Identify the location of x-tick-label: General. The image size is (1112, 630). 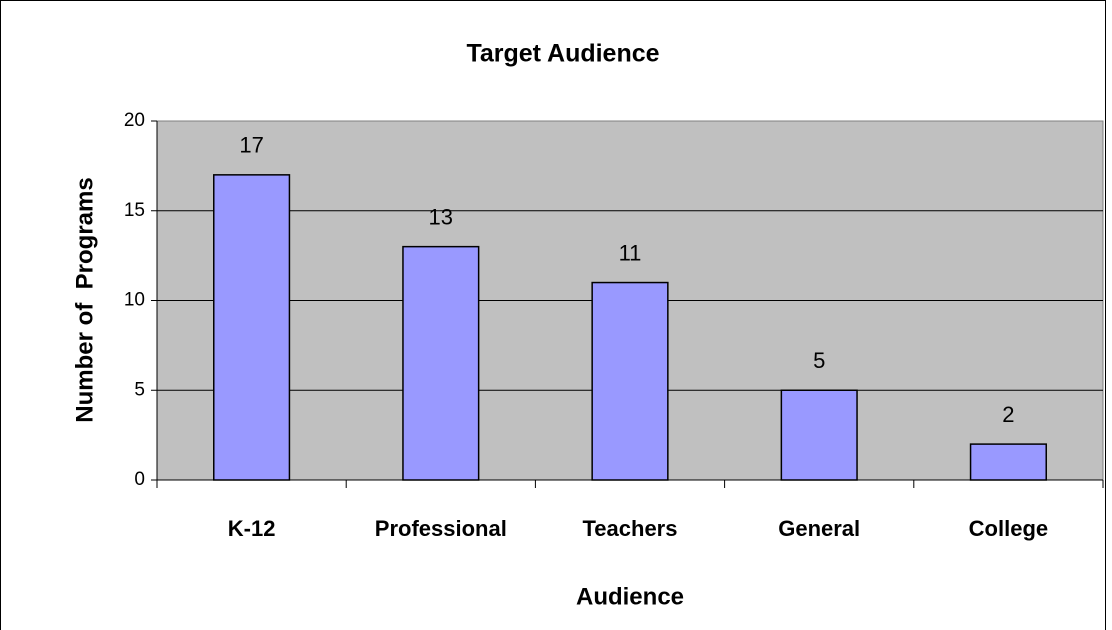
(819, 528).